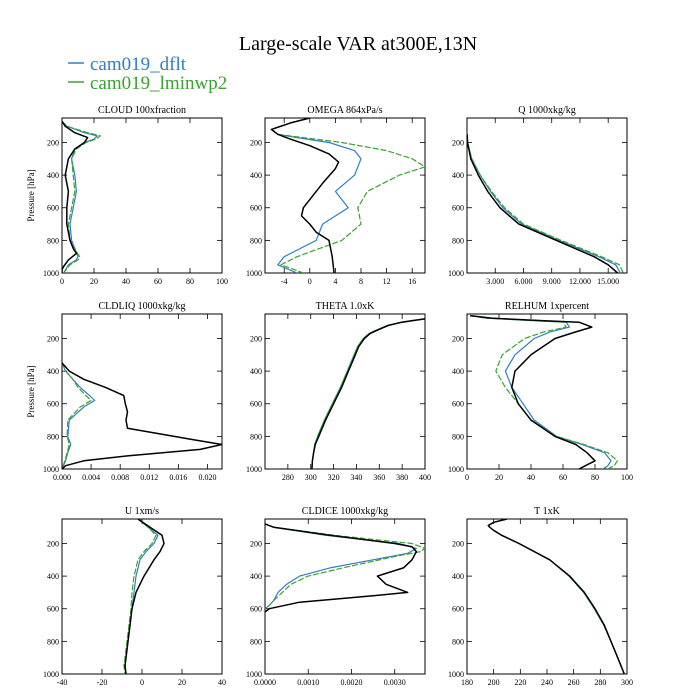 This screenshot has width=700, height=700. I want to click on legend-label-lminwp2: cam019_lminwp2, so click(158, 83).